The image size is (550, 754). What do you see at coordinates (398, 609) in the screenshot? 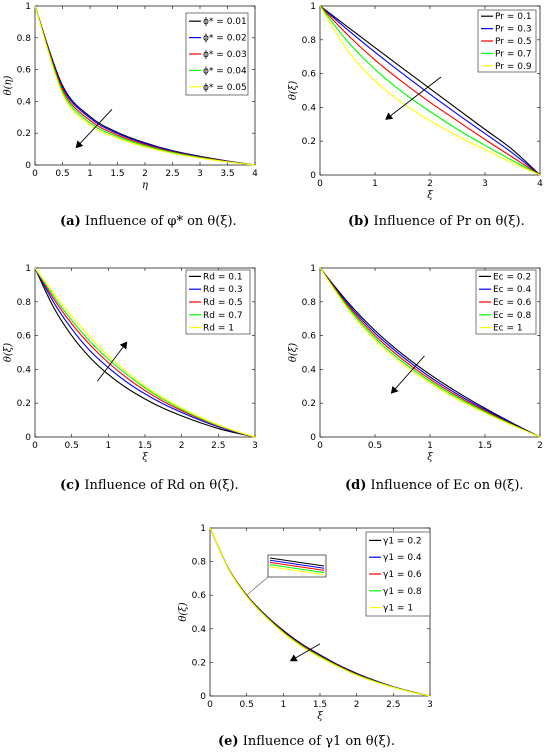
I see `legend-label-5: γ1 = 1` at bounding box center [398, 609].